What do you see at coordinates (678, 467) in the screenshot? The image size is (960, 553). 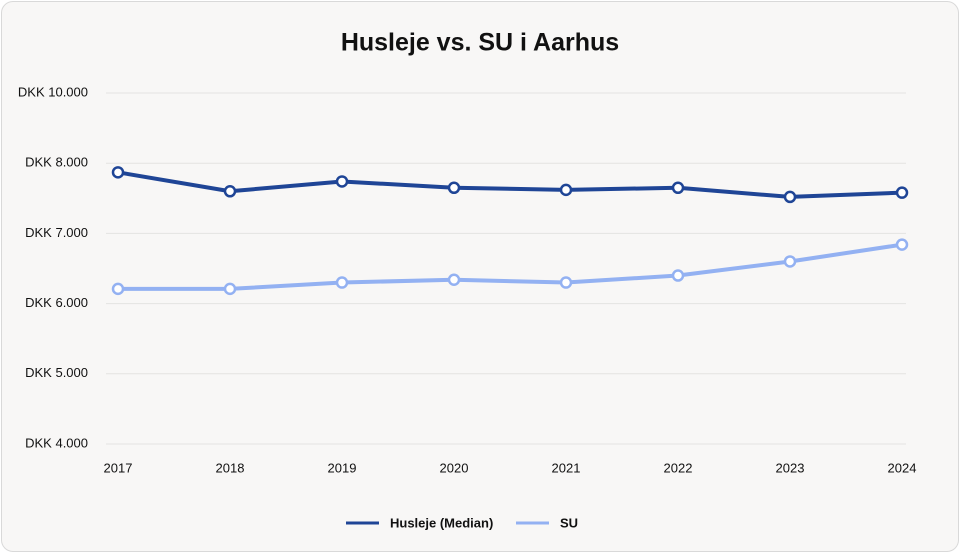 I see `x-tick-label: 2022` at bounding box center [678, 467].